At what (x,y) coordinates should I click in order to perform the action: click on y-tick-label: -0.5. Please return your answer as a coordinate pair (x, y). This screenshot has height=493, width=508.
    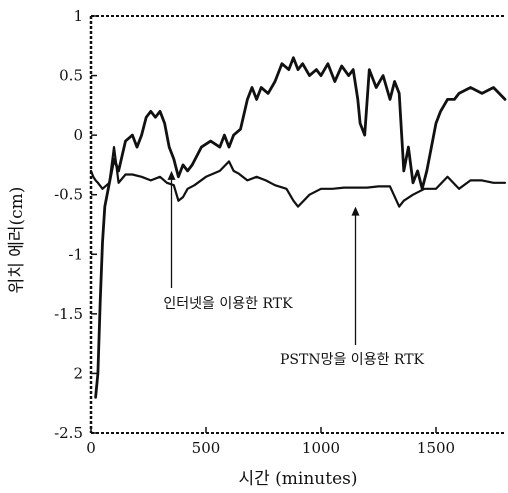
    Looking at the image, I should click on (68, 195).